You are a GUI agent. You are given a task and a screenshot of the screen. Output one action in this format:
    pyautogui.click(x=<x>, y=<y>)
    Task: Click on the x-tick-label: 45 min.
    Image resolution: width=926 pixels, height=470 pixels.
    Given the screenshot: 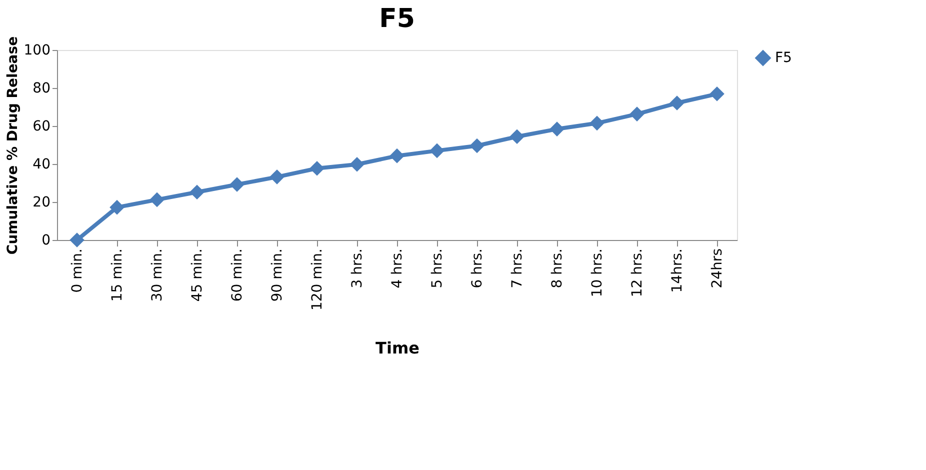 What is the action you would take?
    pyautogui.click(x=198, y=275)
    